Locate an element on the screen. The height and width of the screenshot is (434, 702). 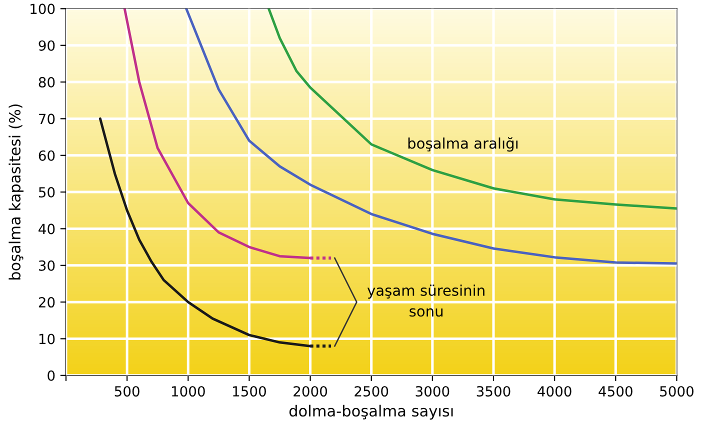
x-tick-label: 500 is located at coordinates (127, 391).